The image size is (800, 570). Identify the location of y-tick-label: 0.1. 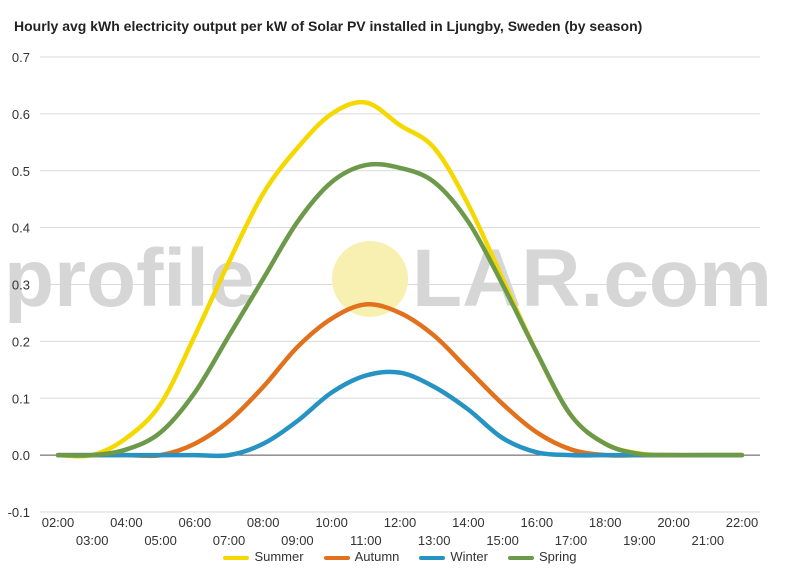
(21, 398).